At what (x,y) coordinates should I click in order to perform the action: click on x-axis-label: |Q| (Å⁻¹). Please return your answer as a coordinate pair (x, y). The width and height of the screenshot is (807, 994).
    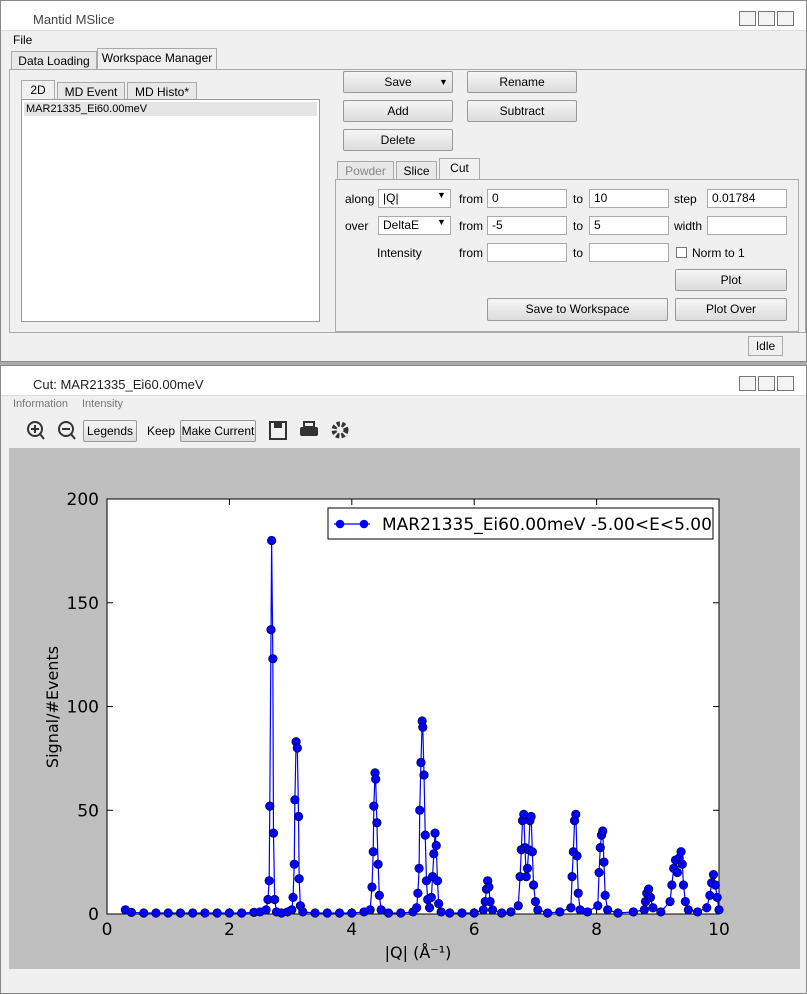
    Looking at the image, I should click on (418, 952).